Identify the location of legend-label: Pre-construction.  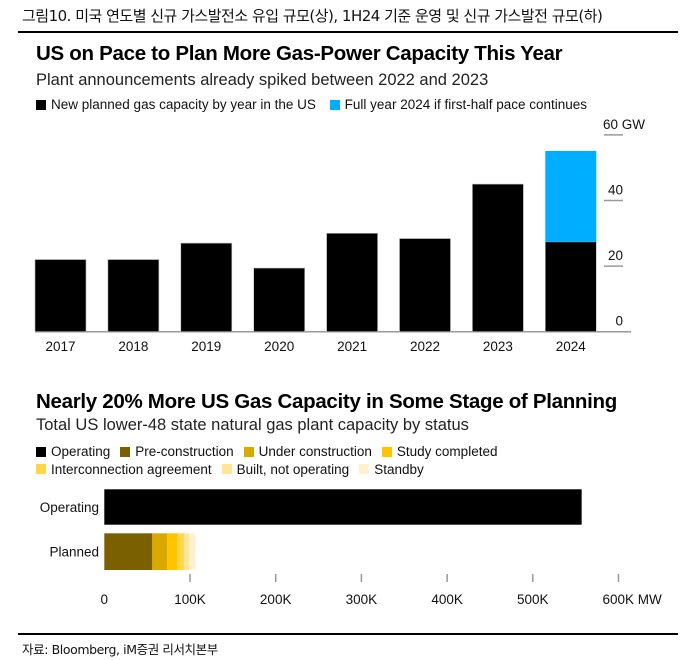
(184, 451).